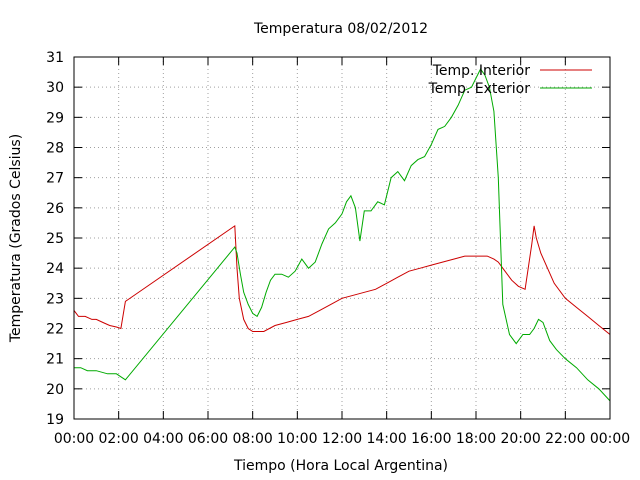 The image size is (640, 480). Describe the element at coordinates (163, 439) in the screenshot. I see `x-tick-label: 04:00` at that location.